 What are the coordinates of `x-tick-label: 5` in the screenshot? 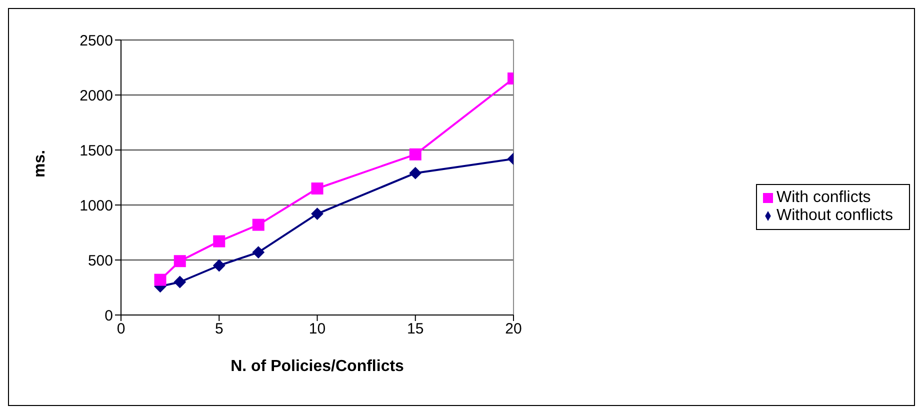 It's located at (219, 329).